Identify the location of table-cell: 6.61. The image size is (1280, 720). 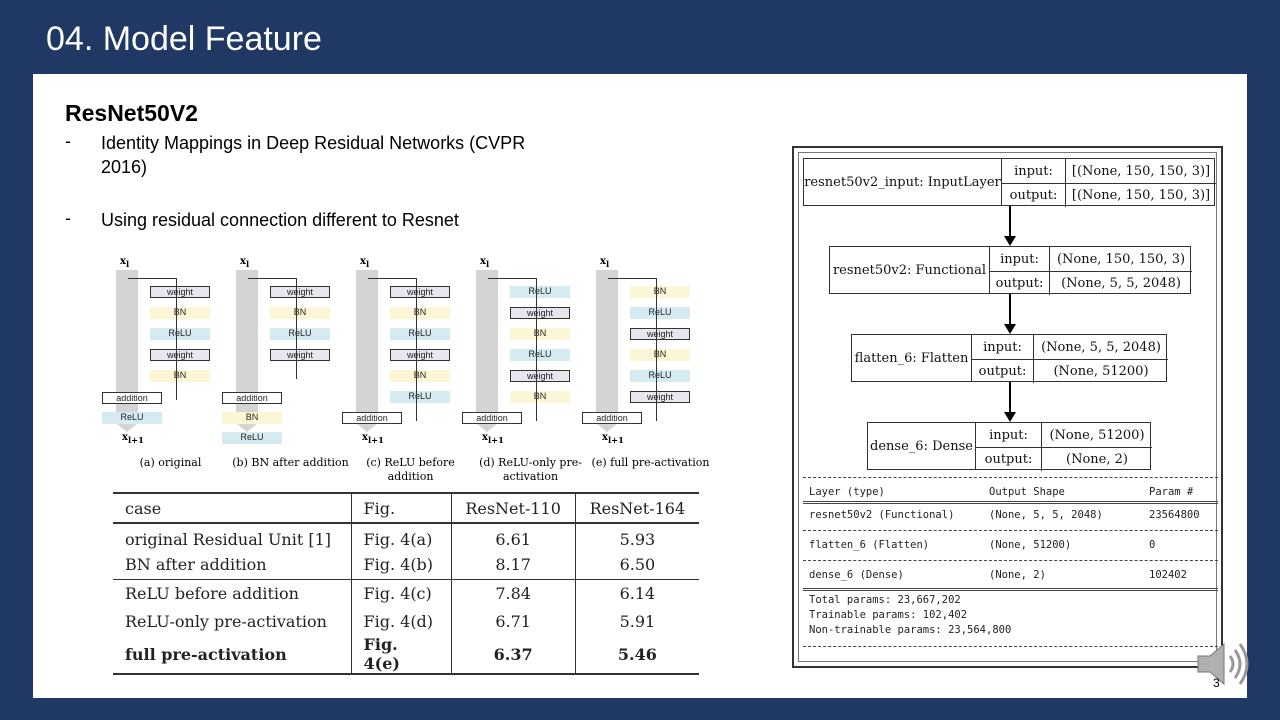
(513, 537).